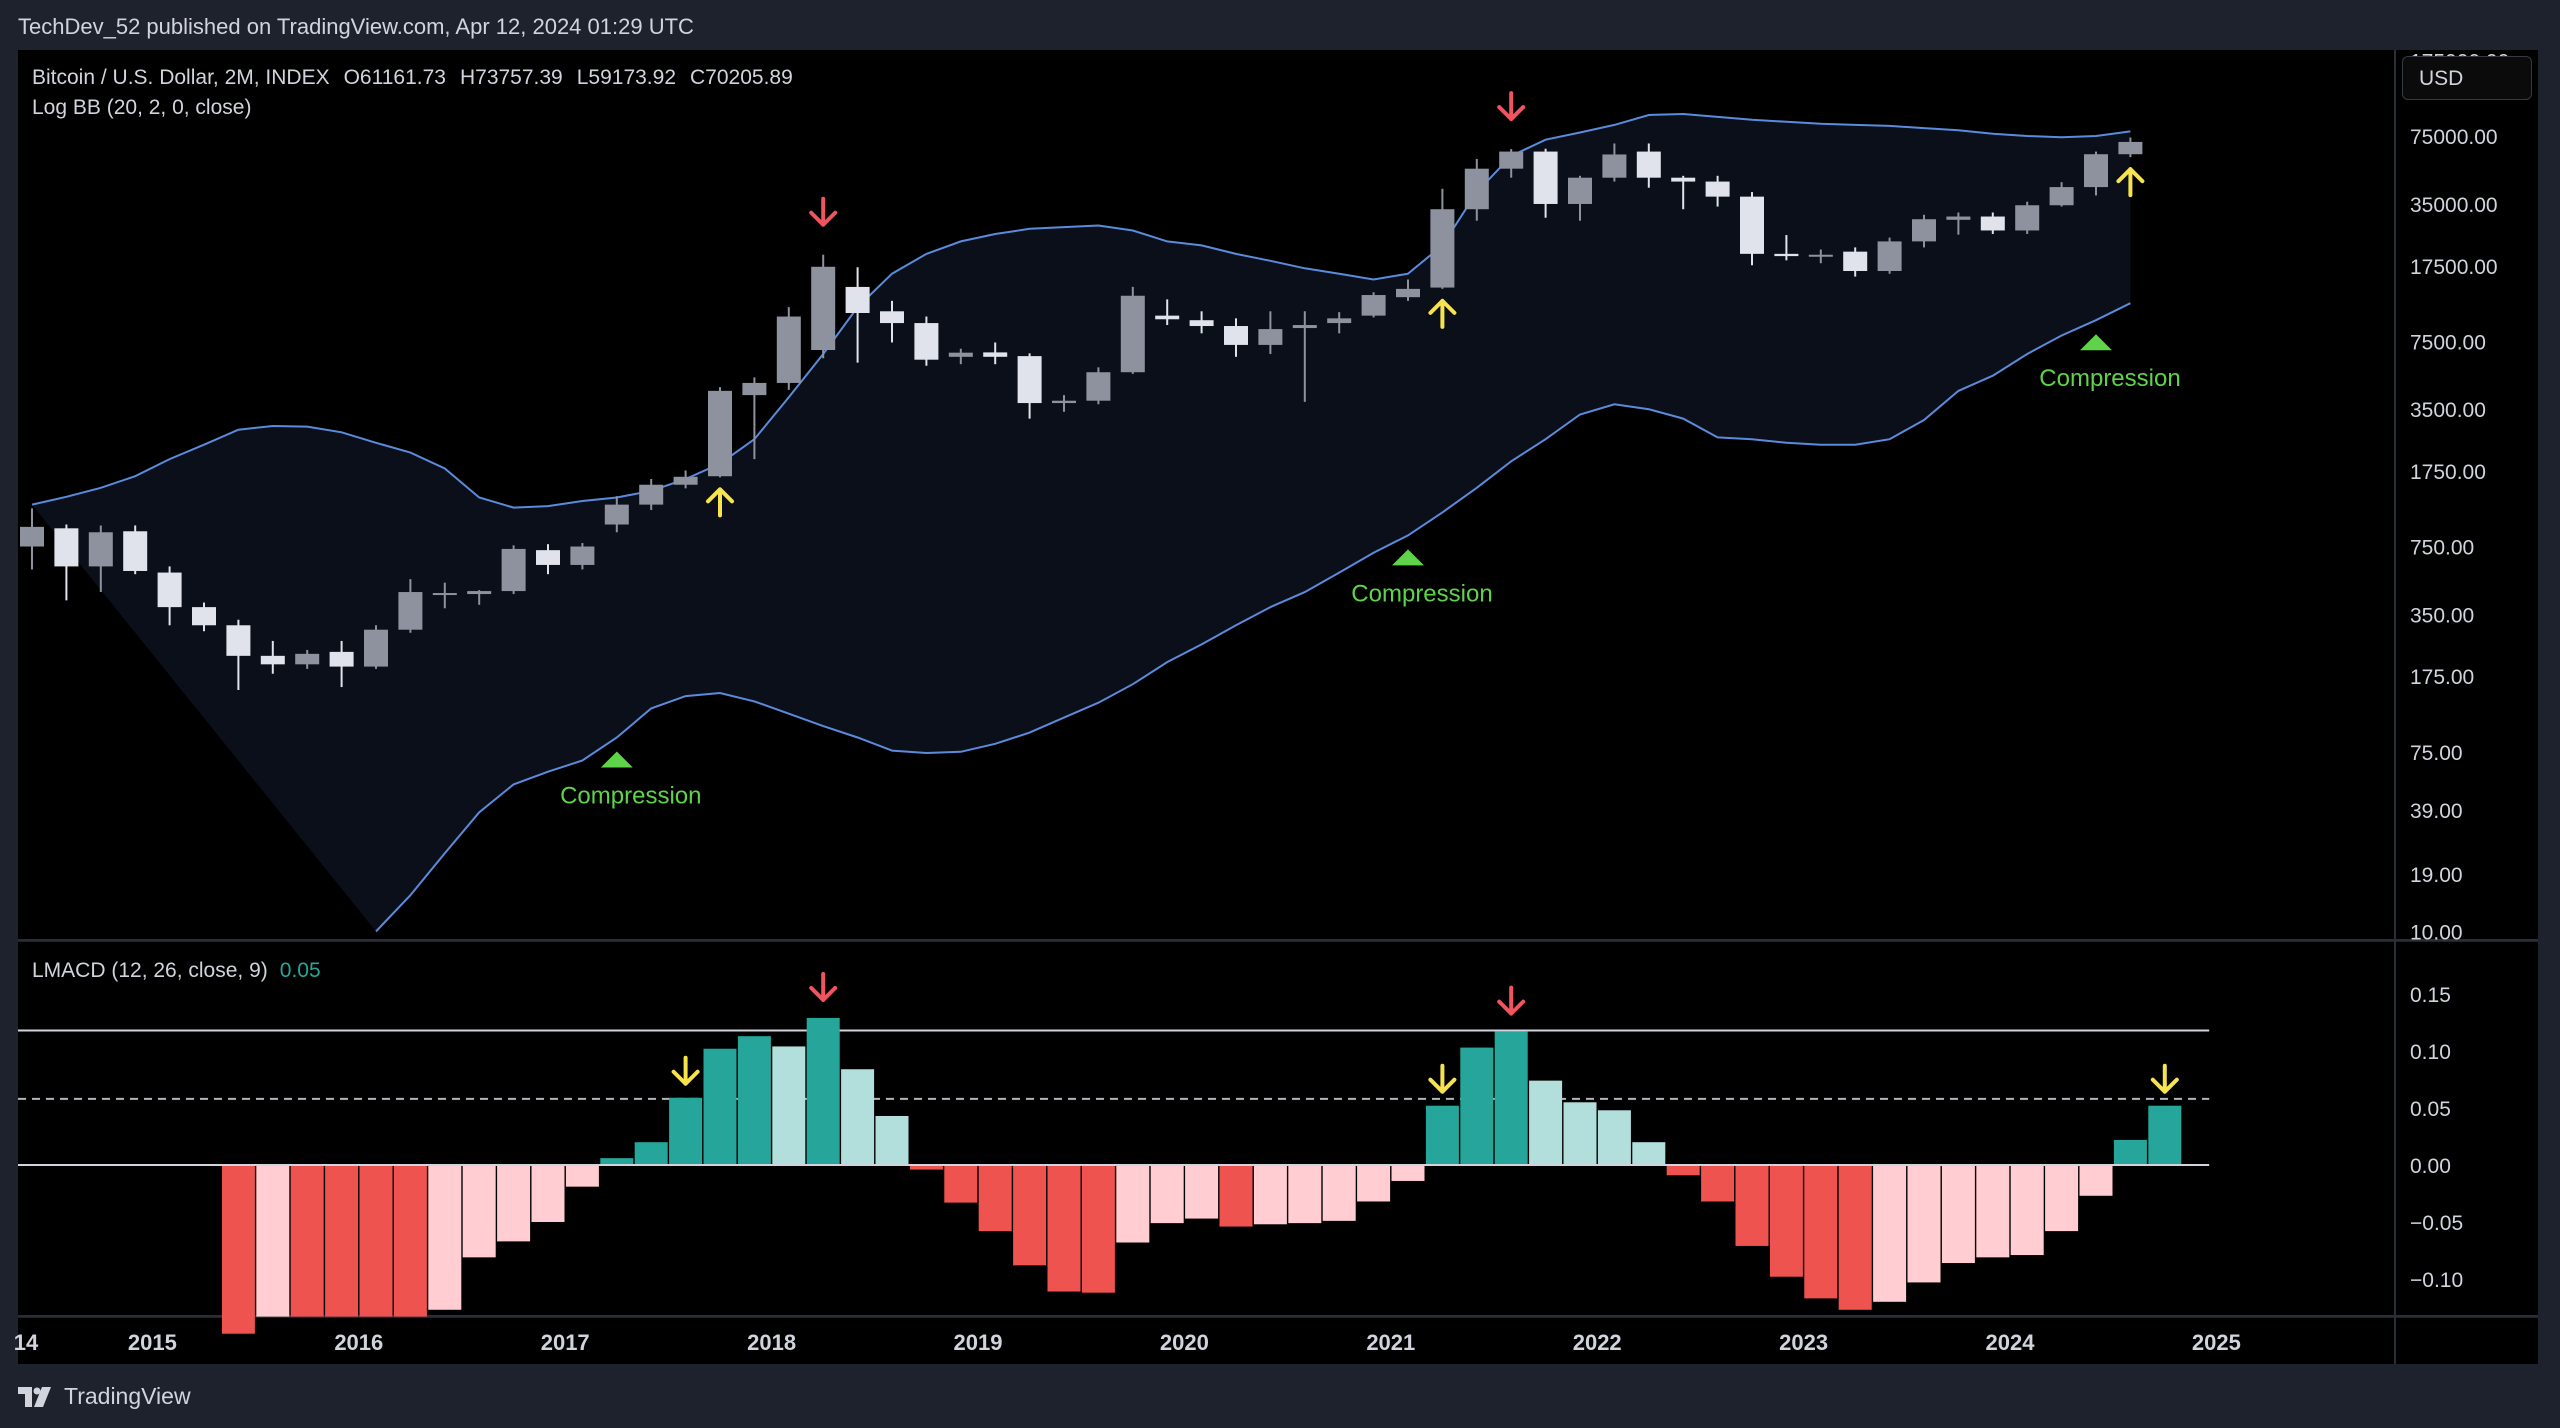 The height and width of the screenshot is (1428, 2560). Describe the element at coordinates (2448, 342) in the screenshot. I see `price-tick-label: 7500.00` at that location.